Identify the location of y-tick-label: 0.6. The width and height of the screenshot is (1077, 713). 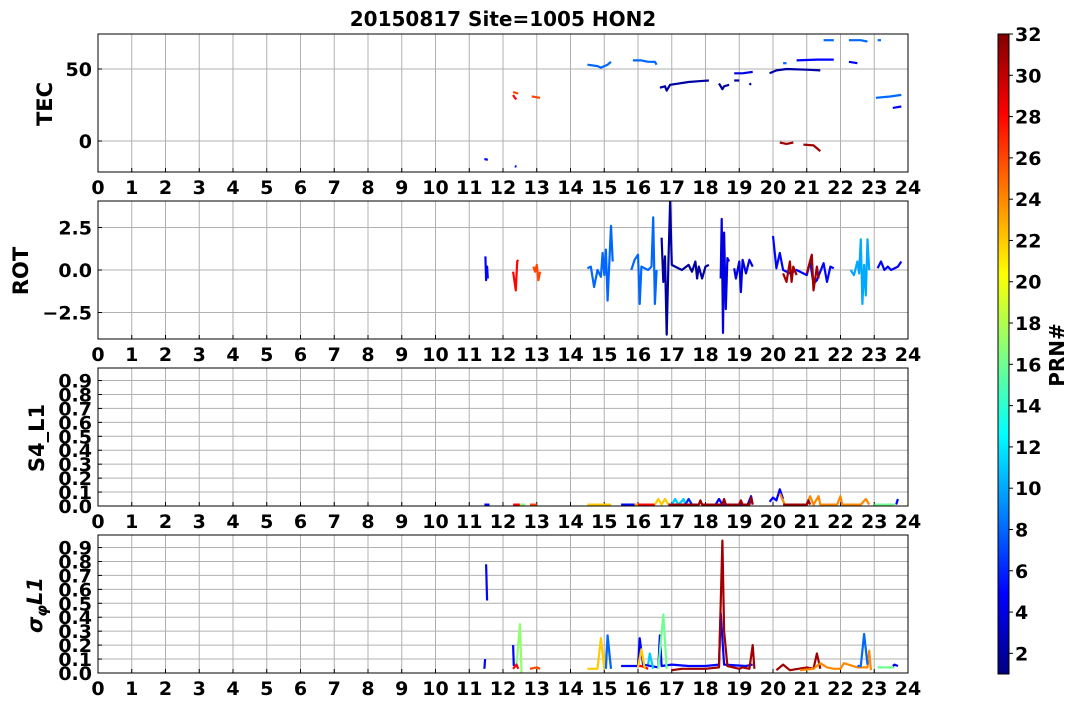
(75, 590).